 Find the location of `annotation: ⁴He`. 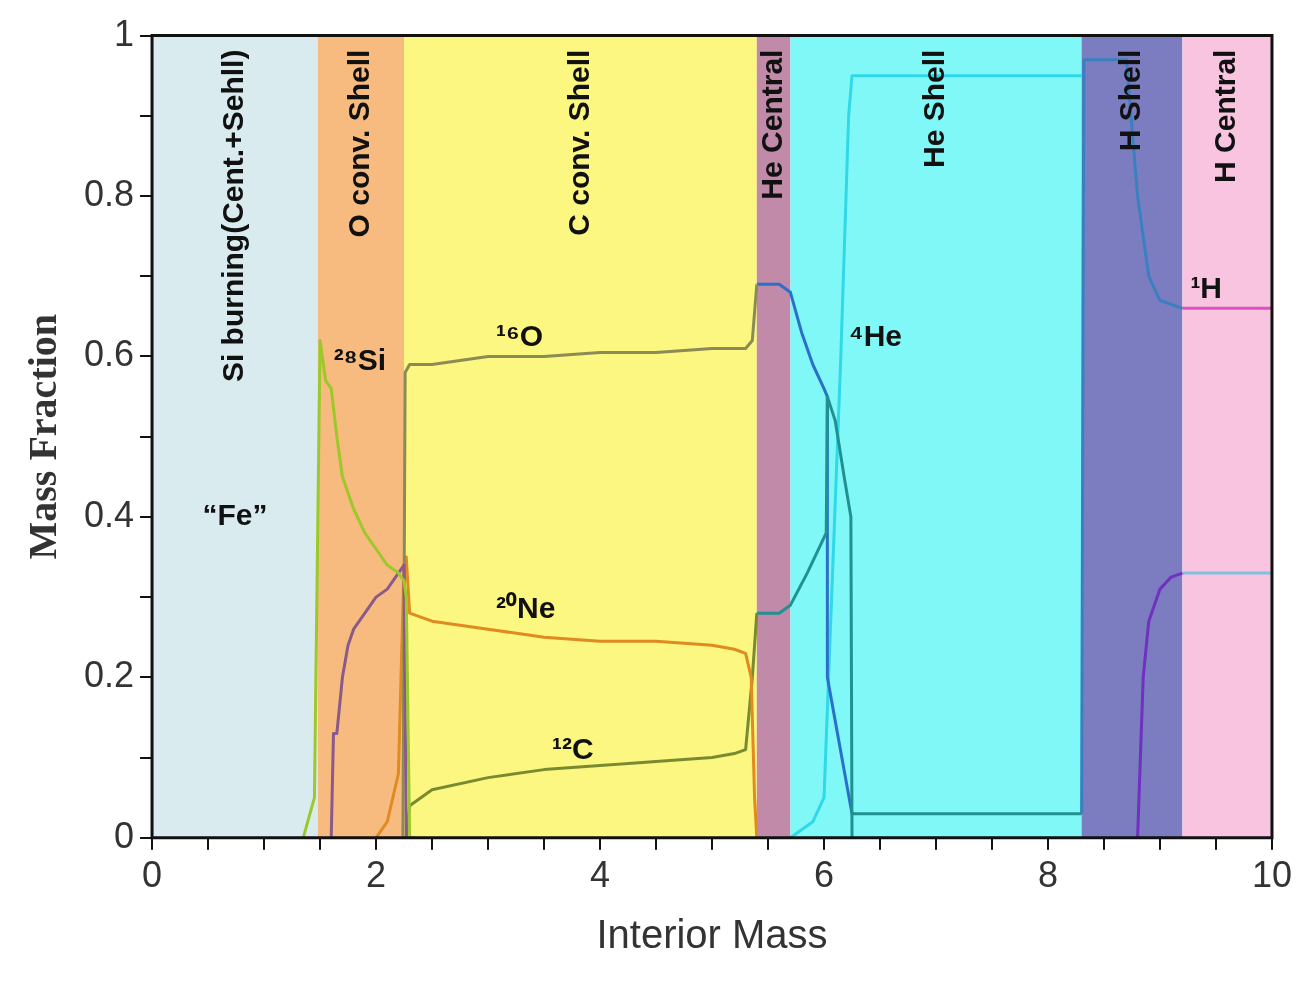

annotation: ⁴He is located at coordinates (875, 335).